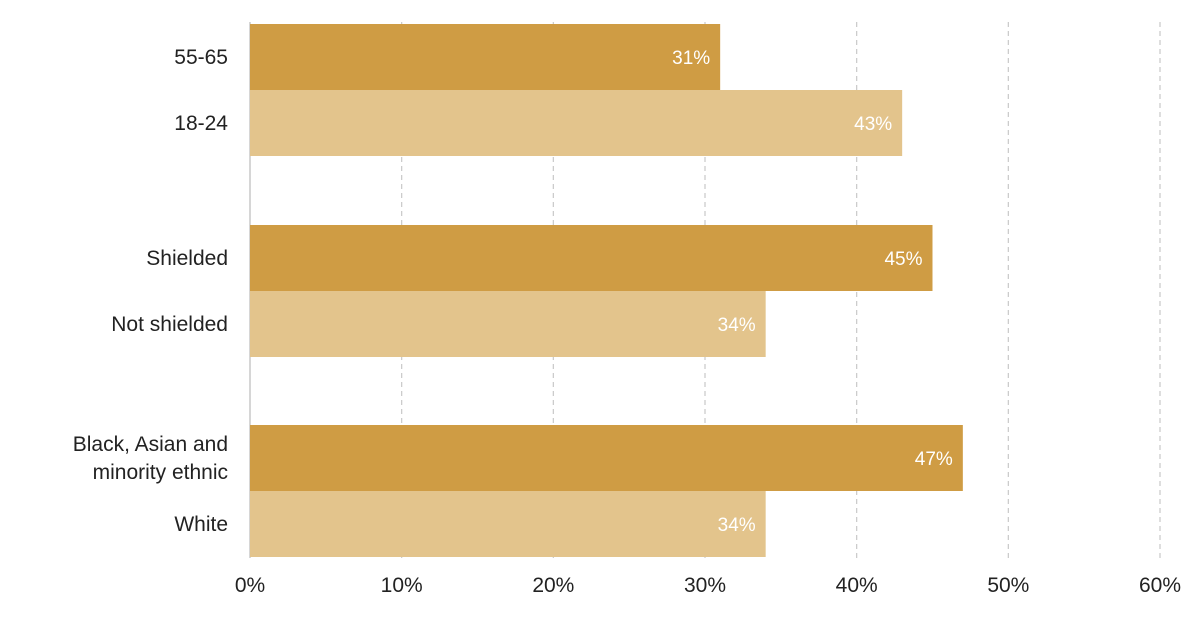 This screenshot has width=1200, height=632. I want to click on x-tick-label: 20%, so click(553, 585).